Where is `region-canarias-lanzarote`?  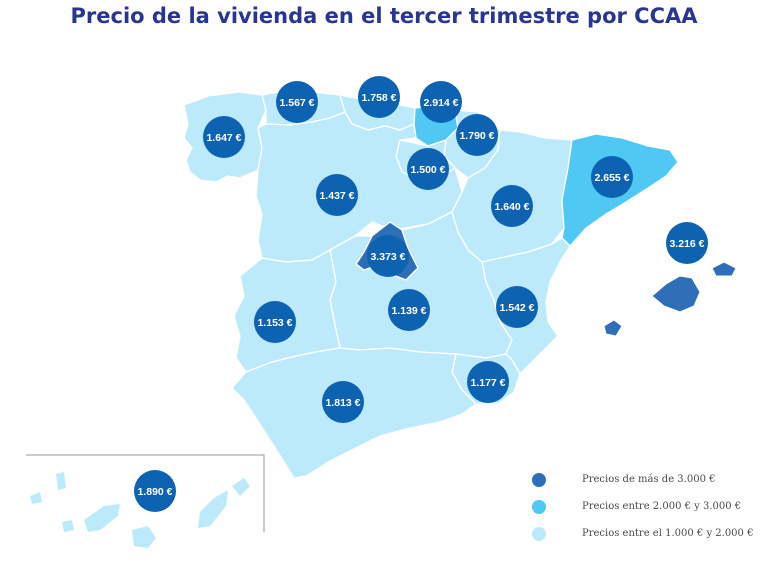
region-canarias-lanzarote is located at coordinates (241, 487).